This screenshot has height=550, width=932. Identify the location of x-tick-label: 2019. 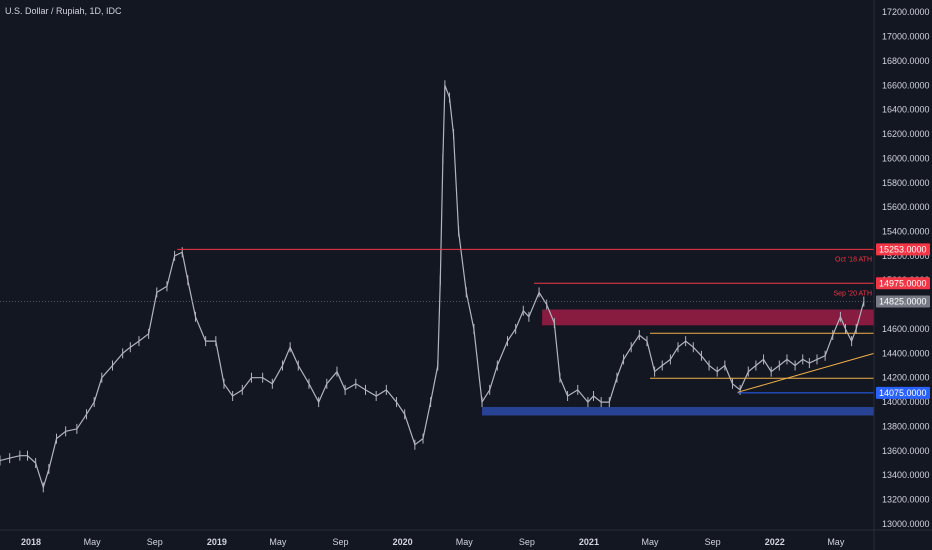
(217, 542).